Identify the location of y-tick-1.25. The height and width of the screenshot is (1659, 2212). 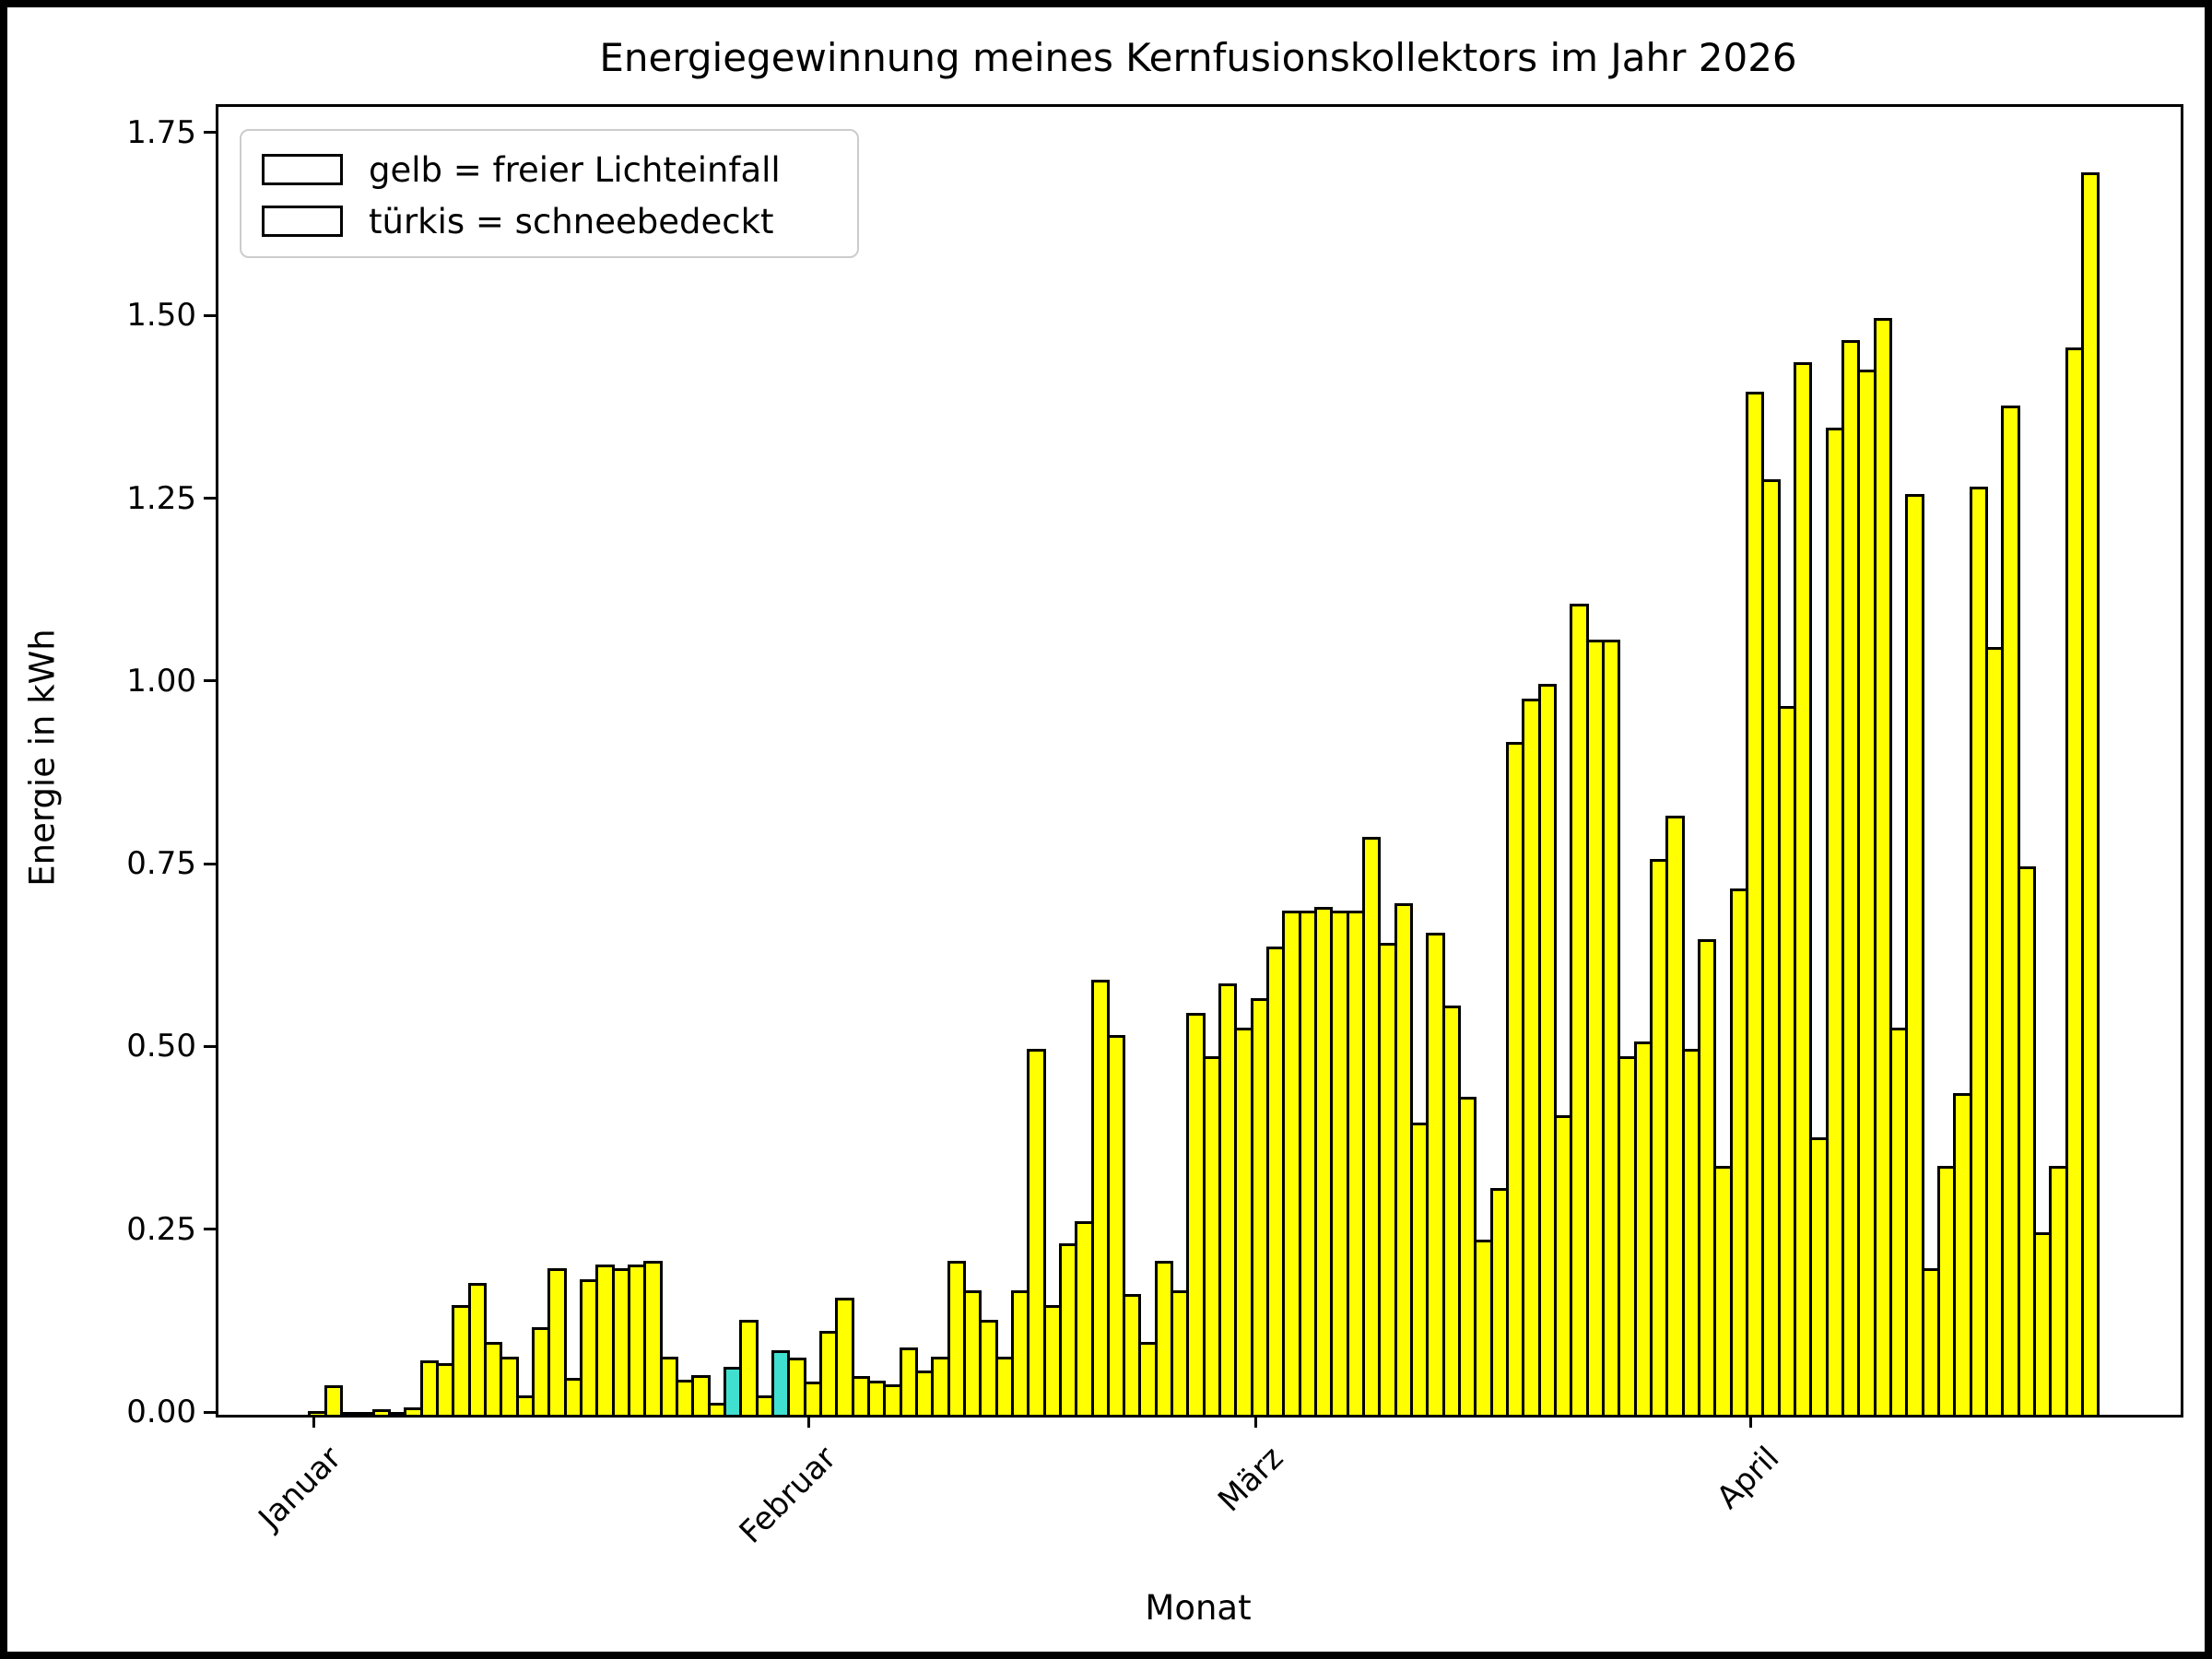
(210, 498).